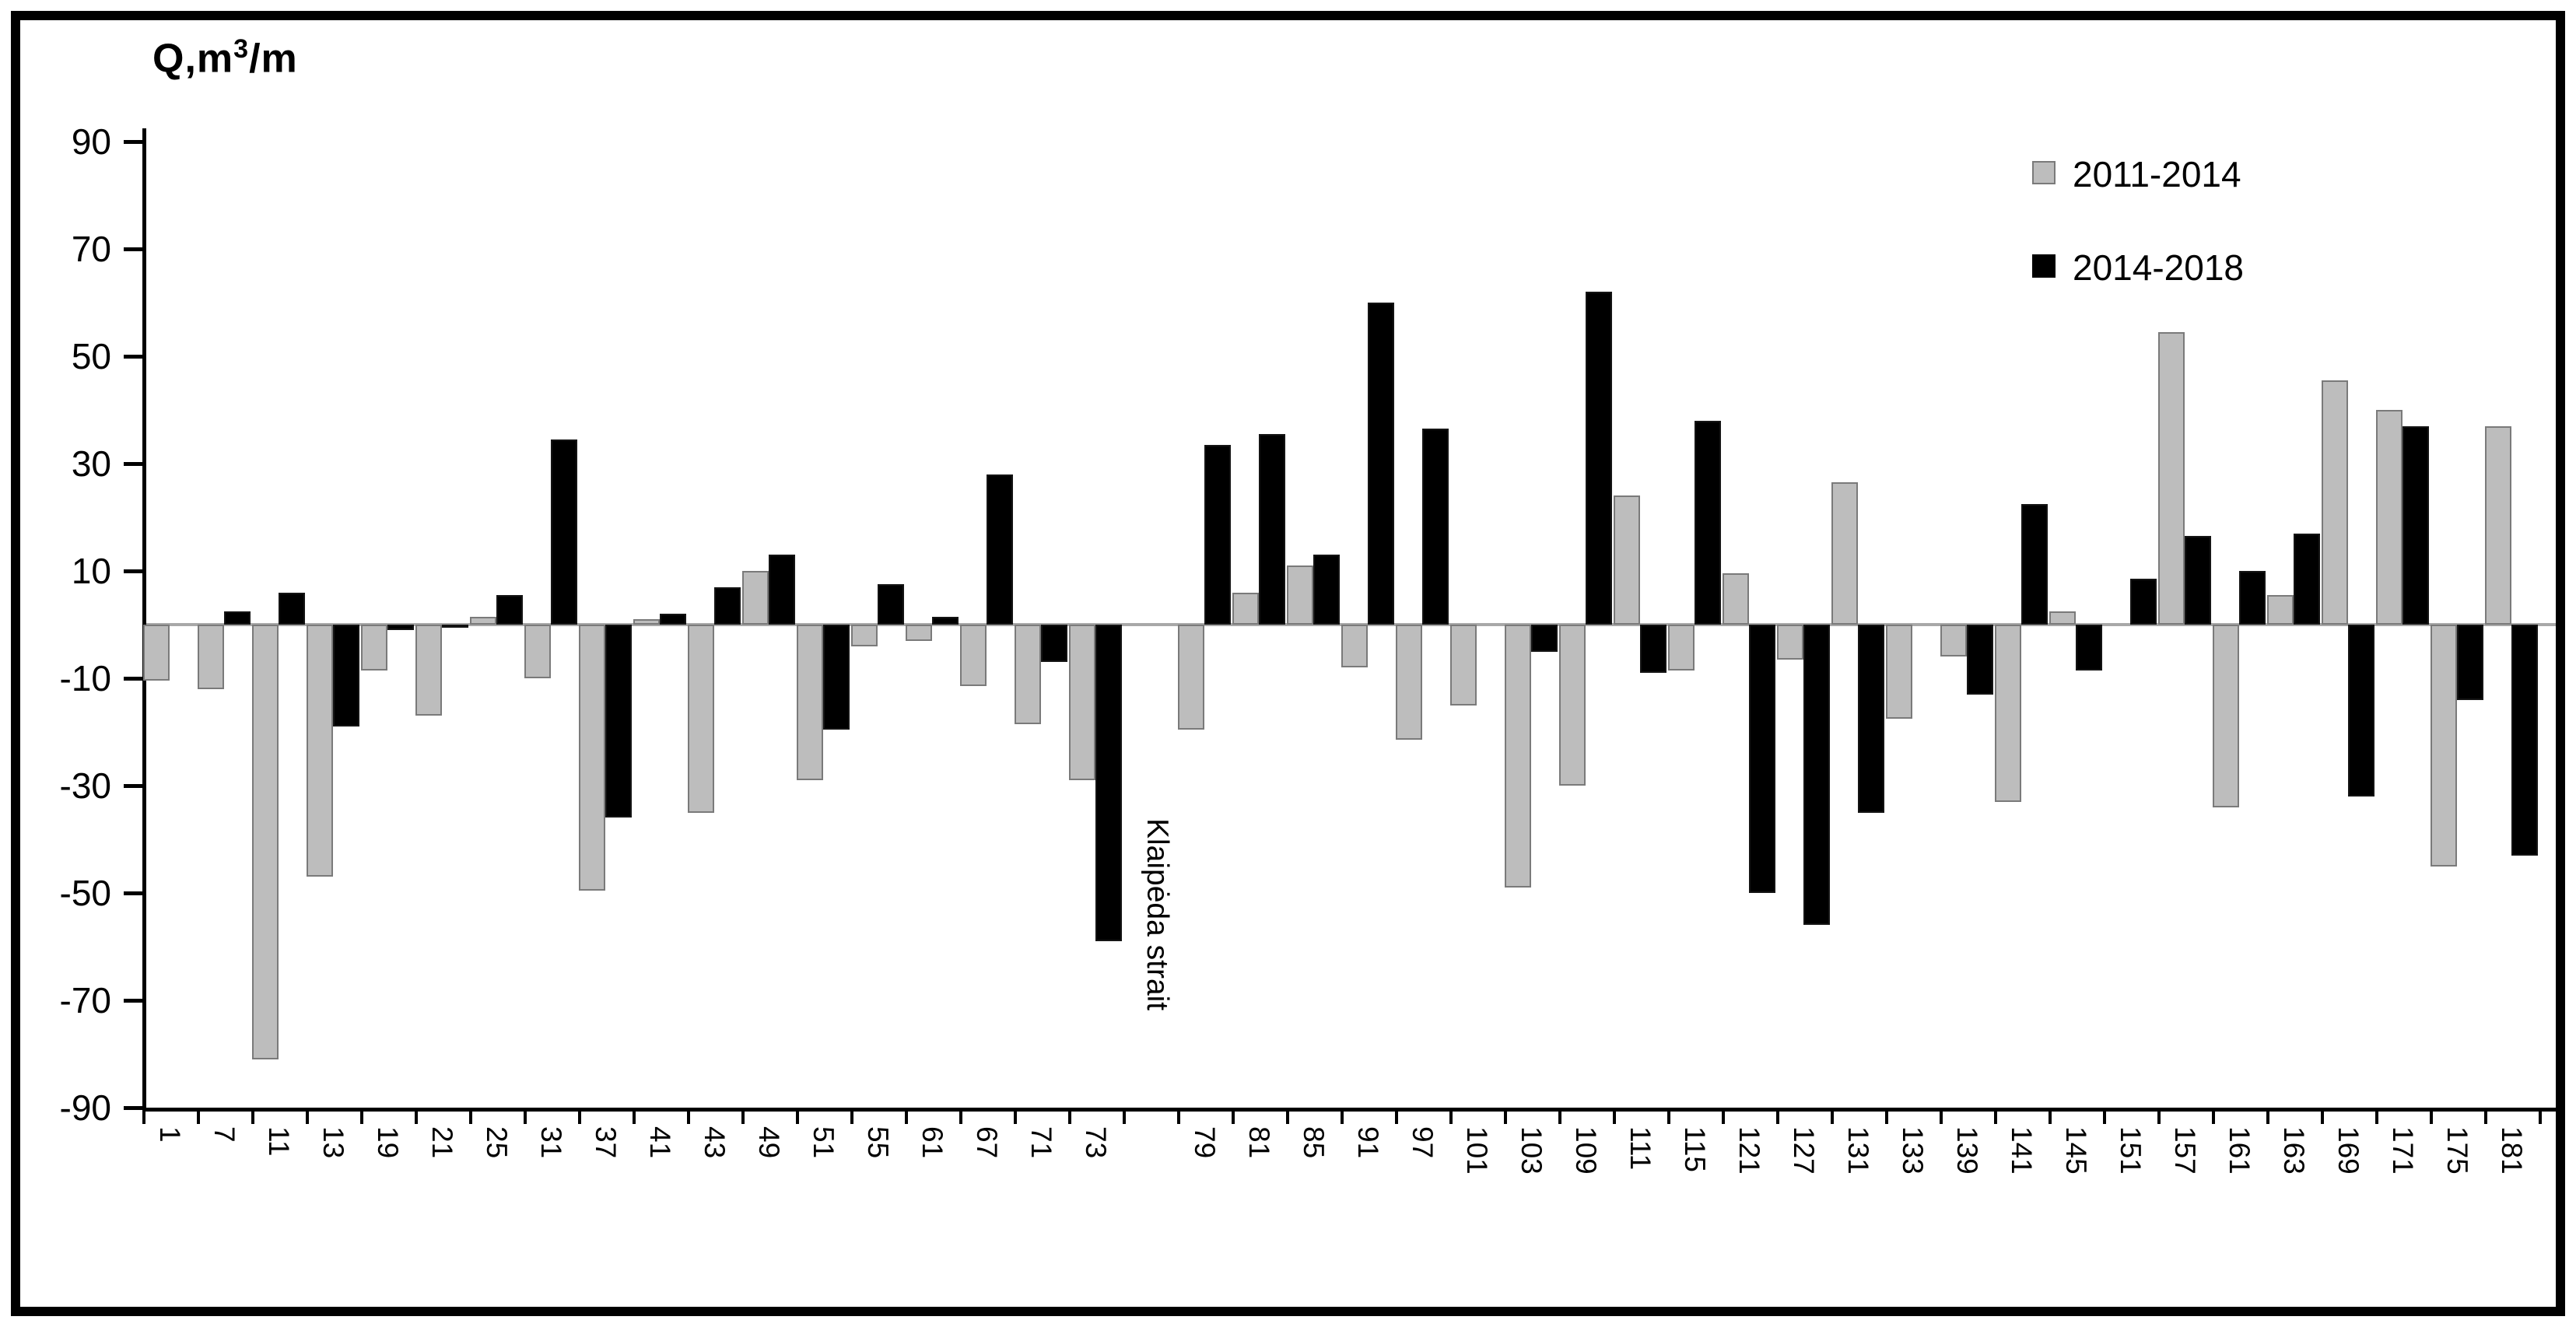  What do you see at coordinates (193, 59) in the screenshot?
I see `y-axis-title-prefix: Q,m` at bounding box center [193, 59].